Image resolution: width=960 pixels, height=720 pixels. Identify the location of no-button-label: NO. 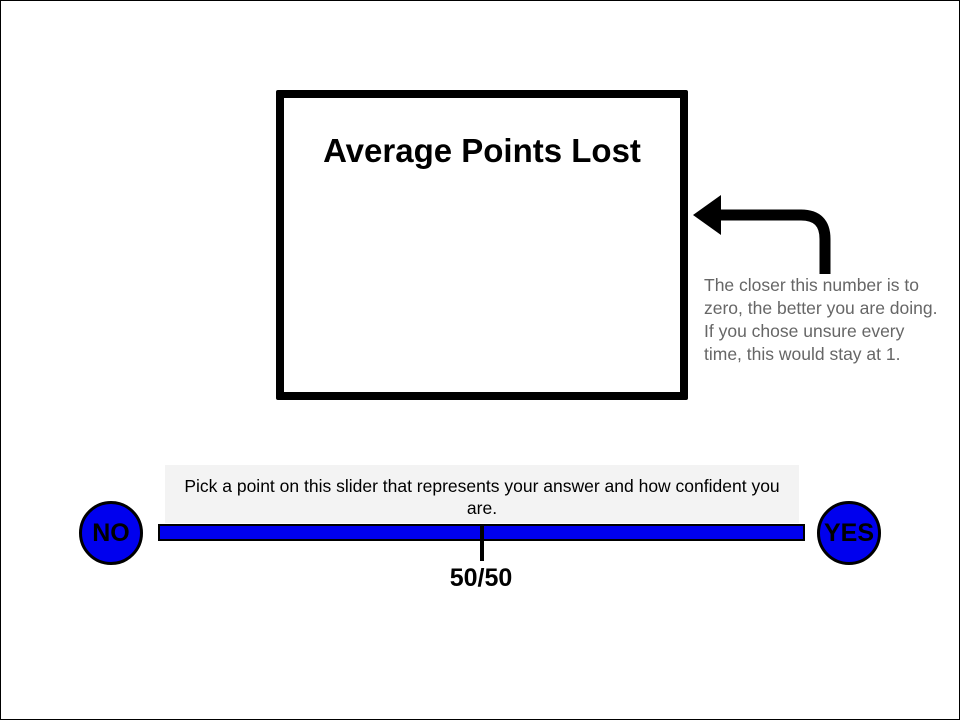
(111, 532).